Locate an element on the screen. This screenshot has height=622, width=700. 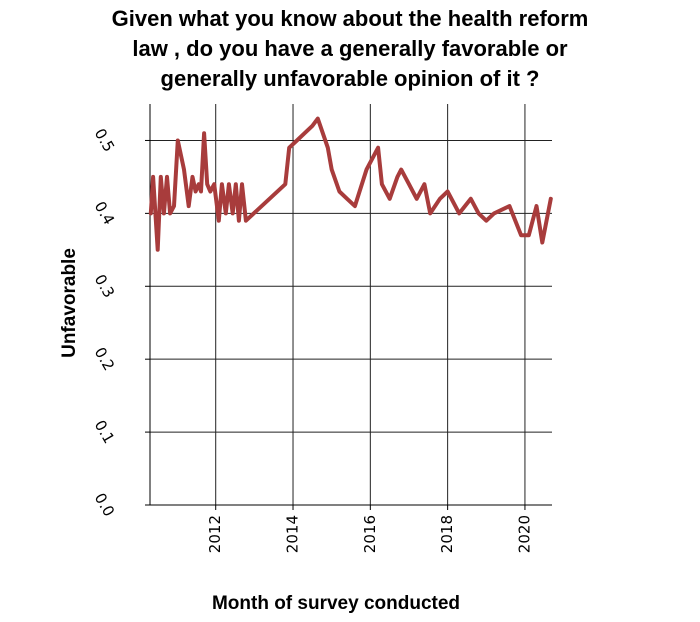
y-axis-label: Unfavorable is located at coordinates (69, 303).